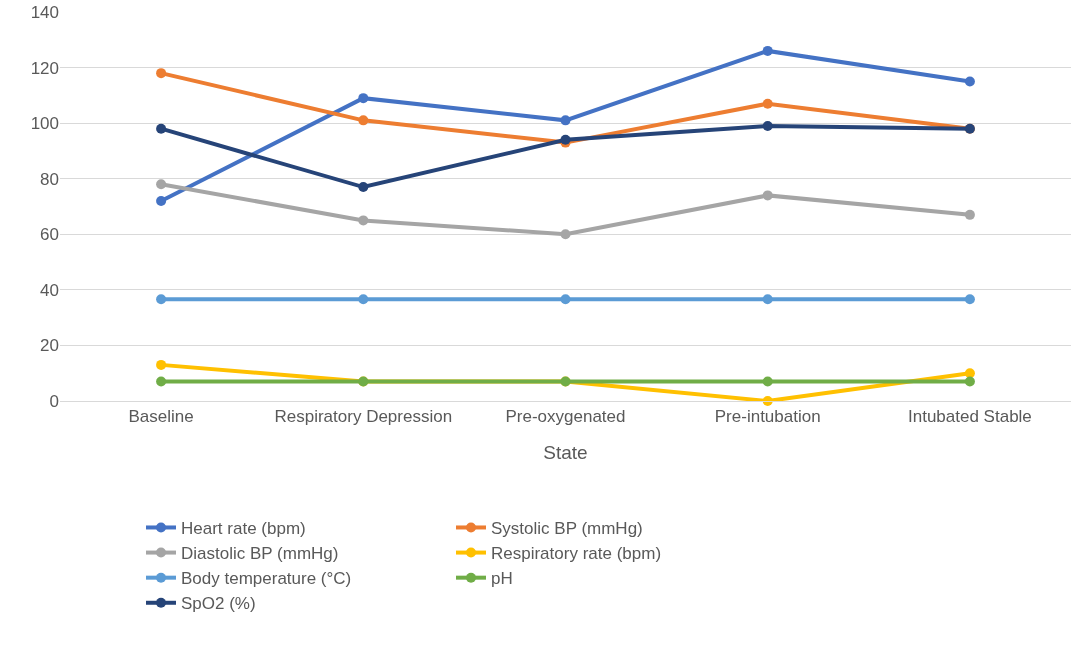  Describe the element at coordinates (260, 554) in the screenshot. I see `legend-label: Diastolic BP (mmHg)` at that location.